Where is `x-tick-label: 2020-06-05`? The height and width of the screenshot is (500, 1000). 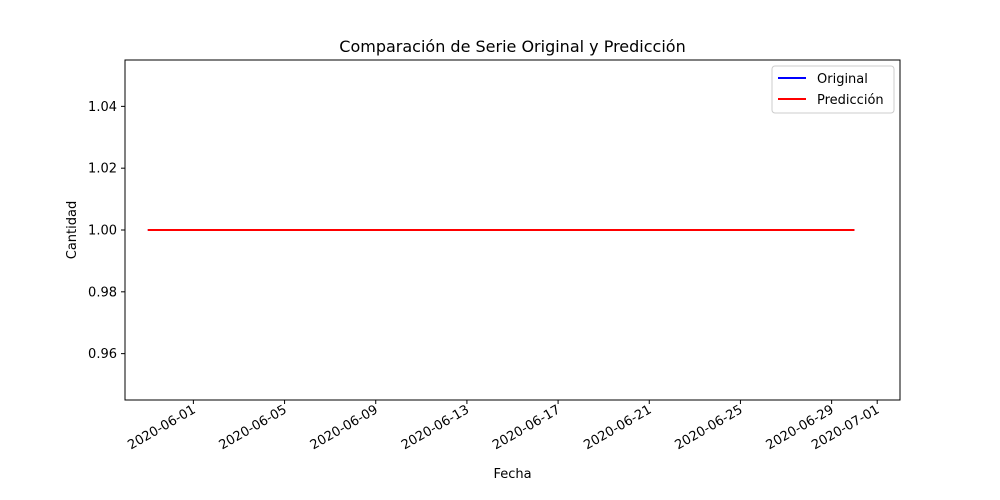 x-tick-label: 2020-06-05 is located at coordinates (253, 427).